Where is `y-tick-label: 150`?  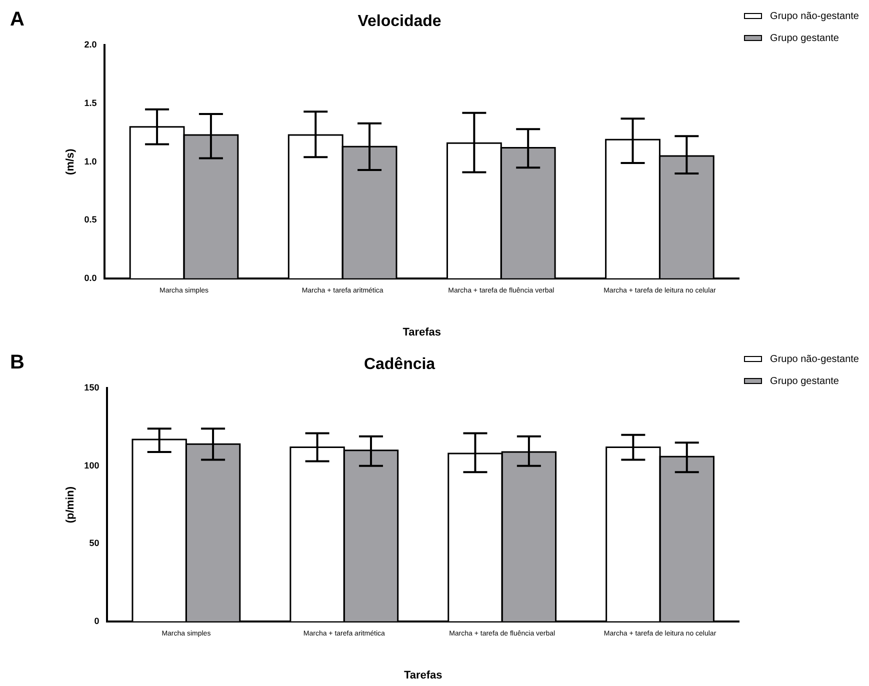
y-tick-label: 150 is located at coordinates (92, 387).